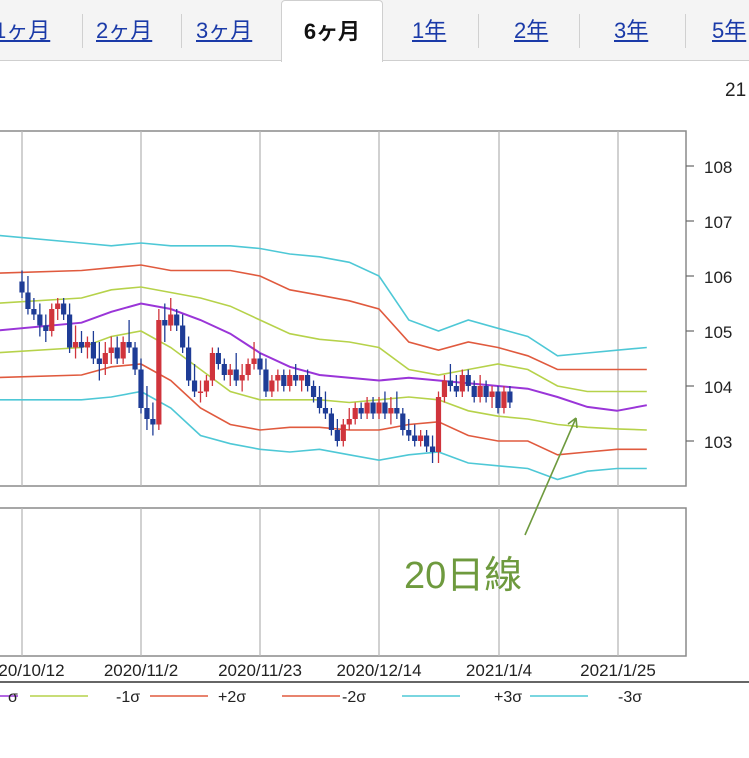  Describe the element at coordinates (709, 305) in the screenshot. I see `y-axis-ticks: 108 107 106 105 104 103` at that location.